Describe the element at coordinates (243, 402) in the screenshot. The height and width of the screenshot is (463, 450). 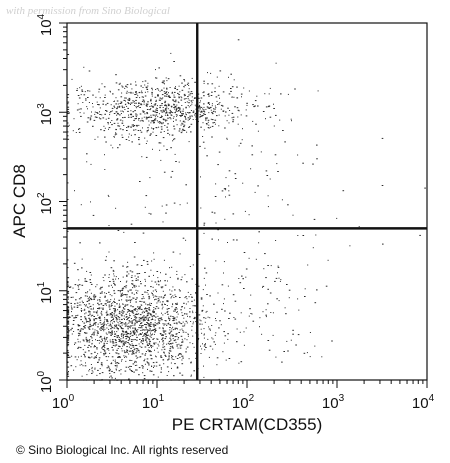
I see `x-tick-label: 102` at that location.